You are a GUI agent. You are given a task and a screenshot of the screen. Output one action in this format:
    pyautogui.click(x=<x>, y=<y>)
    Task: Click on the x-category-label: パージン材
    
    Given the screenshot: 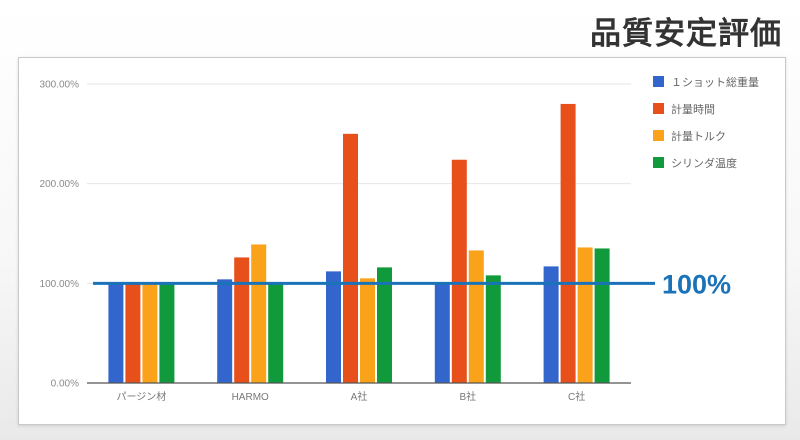 What is the action you would take?
    pyautogui.click(x=141, y=396)
    